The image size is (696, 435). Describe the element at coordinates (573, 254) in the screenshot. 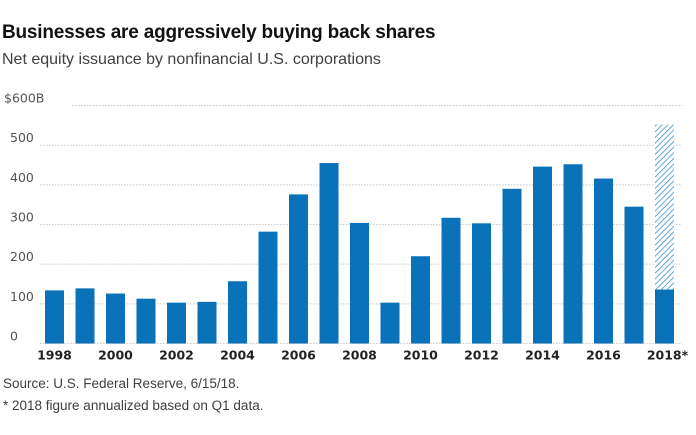

I see `bar-2015` at that location.